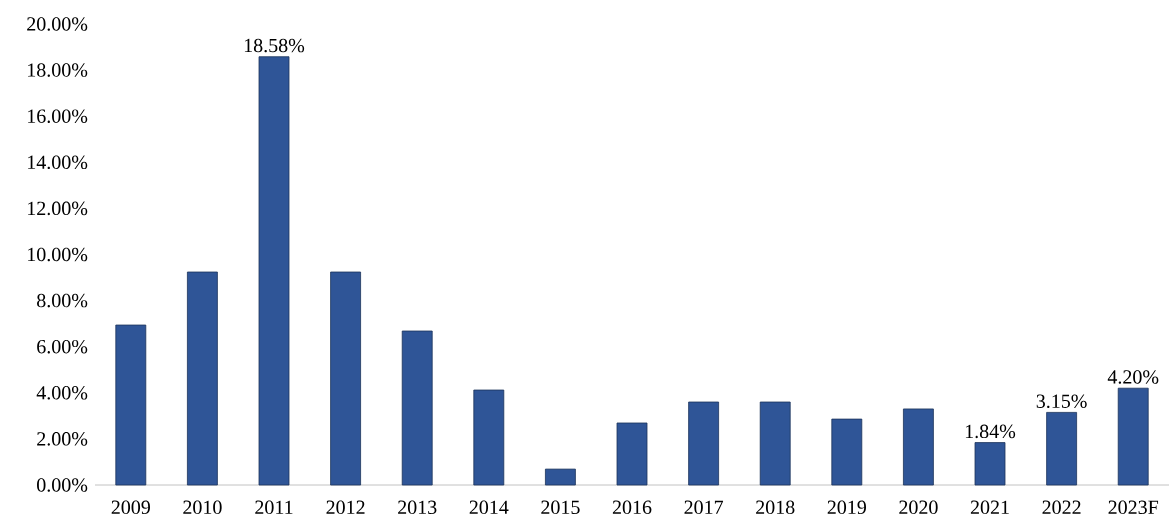 This screenshot has width=1171, height=521. Describe the element at coordinates (560, 507) in the screenshot. I see `x-tick-label: 2015` at that location.